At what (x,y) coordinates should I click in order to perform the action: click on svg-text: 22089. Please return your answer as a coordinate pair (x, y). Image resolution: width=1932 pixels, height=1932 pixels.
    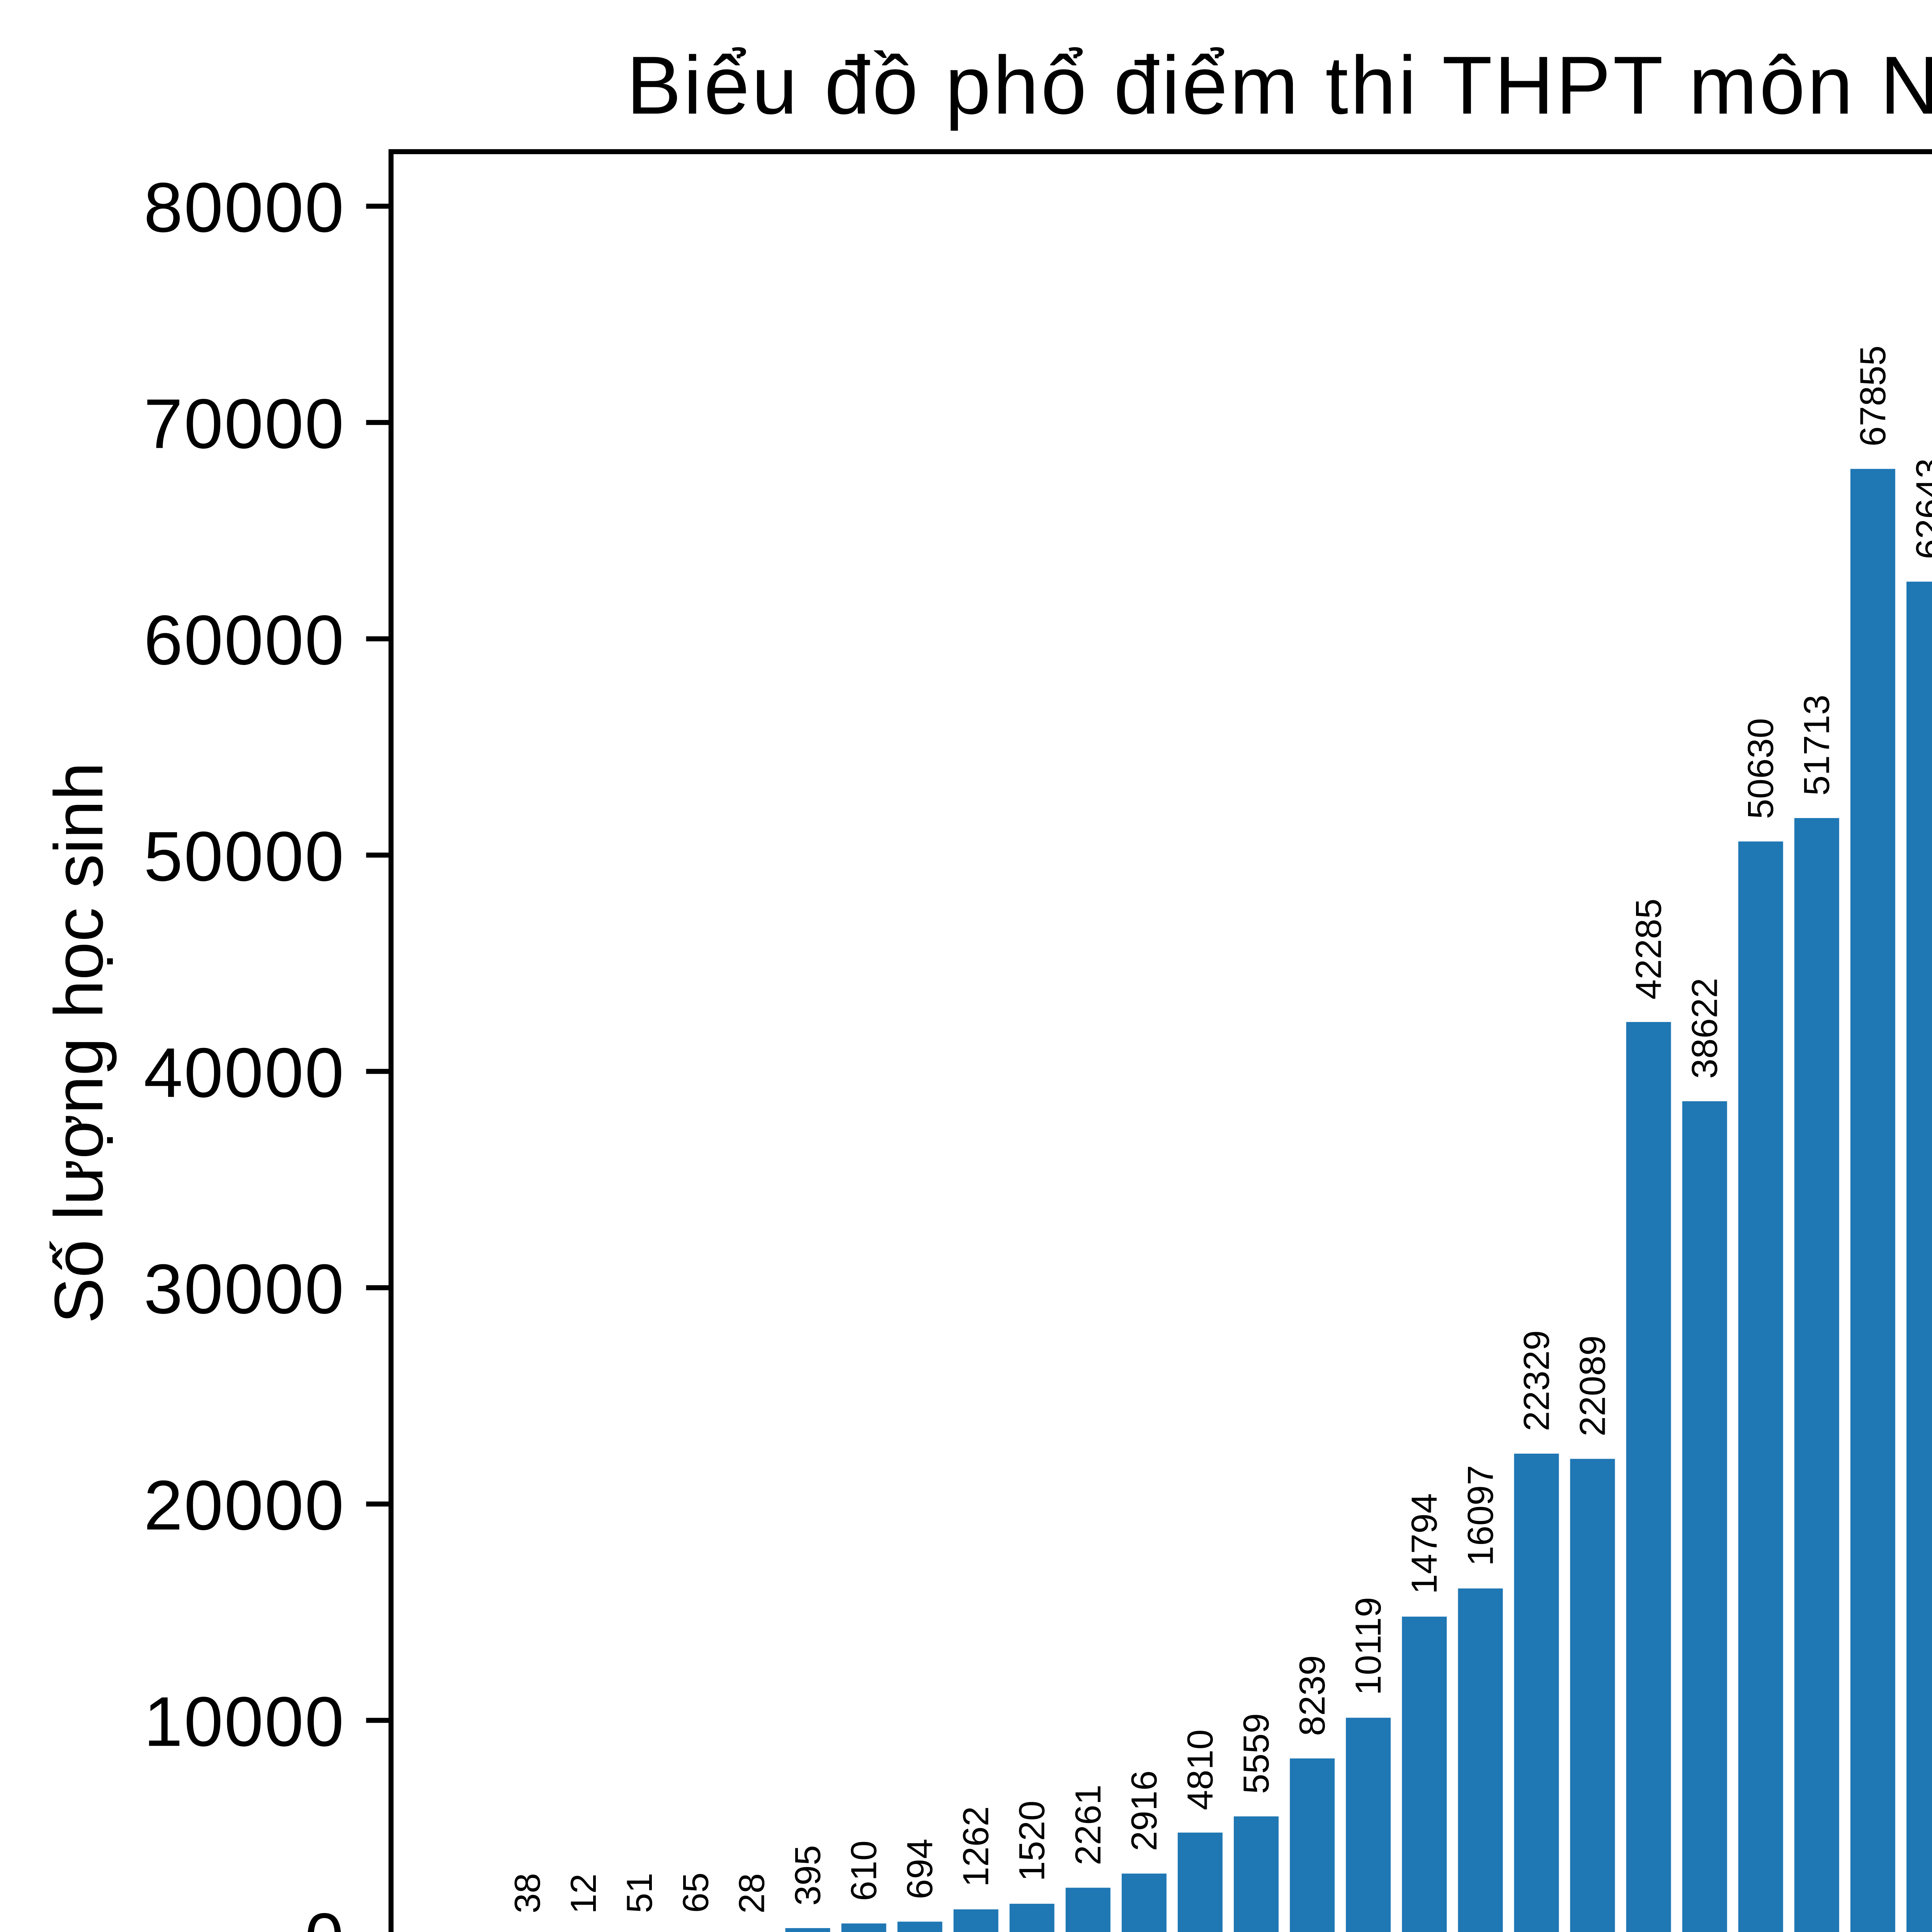
    Looking at the image, I should click on (1592, 1385).